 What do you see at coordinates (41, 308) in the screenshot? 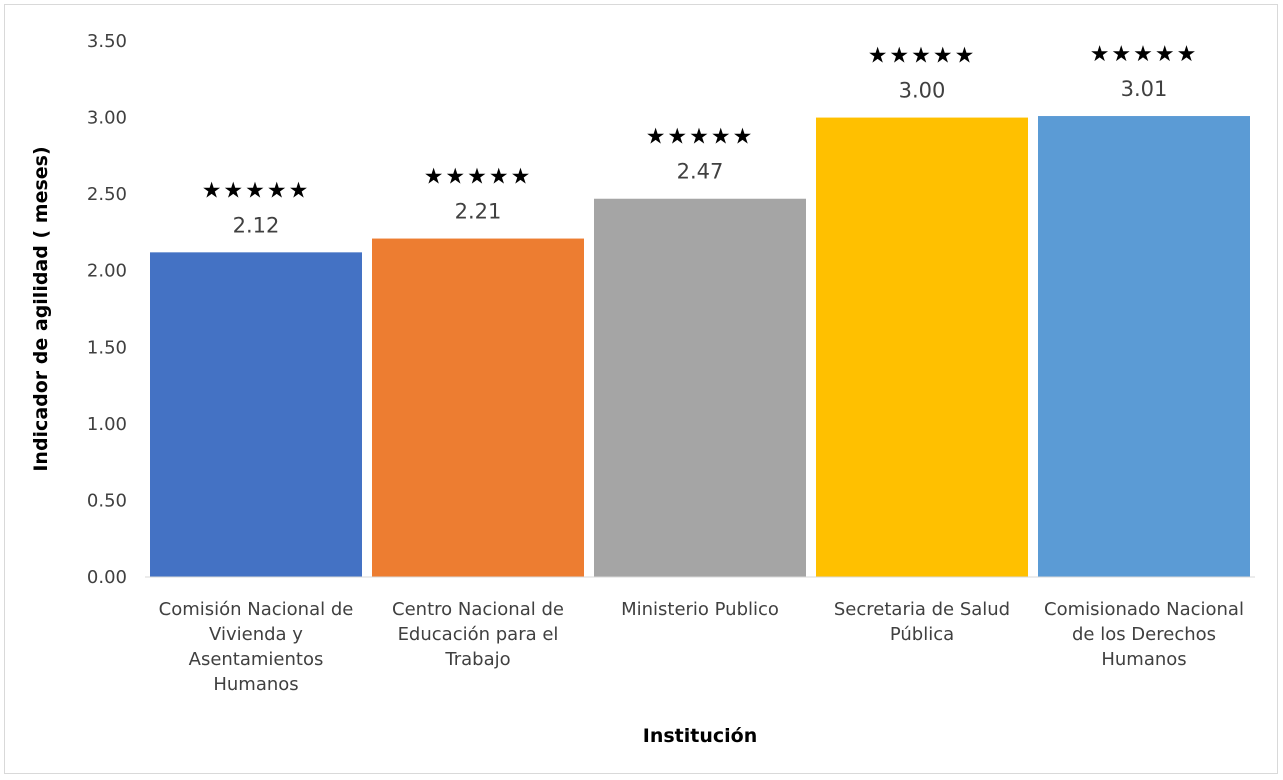
I see `y-axis-title: Indicador de agilidad ( meses)` at bounding box center [41, 308].